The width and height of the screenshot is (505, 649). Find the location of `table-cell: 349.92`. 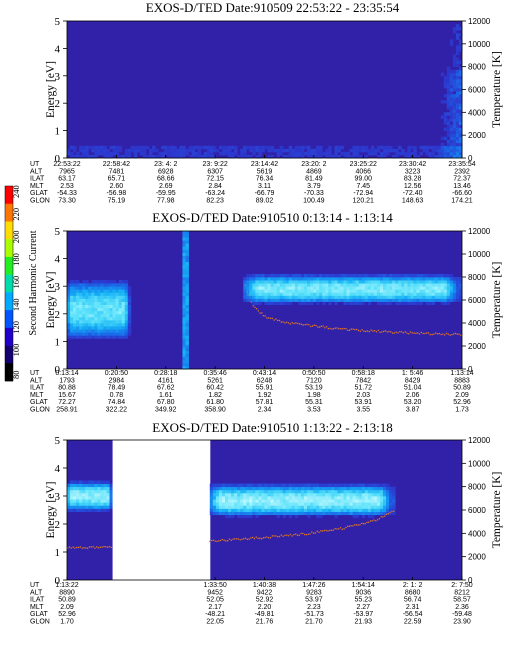

table-cell: 349.92 is located at coordinates (166, 410).